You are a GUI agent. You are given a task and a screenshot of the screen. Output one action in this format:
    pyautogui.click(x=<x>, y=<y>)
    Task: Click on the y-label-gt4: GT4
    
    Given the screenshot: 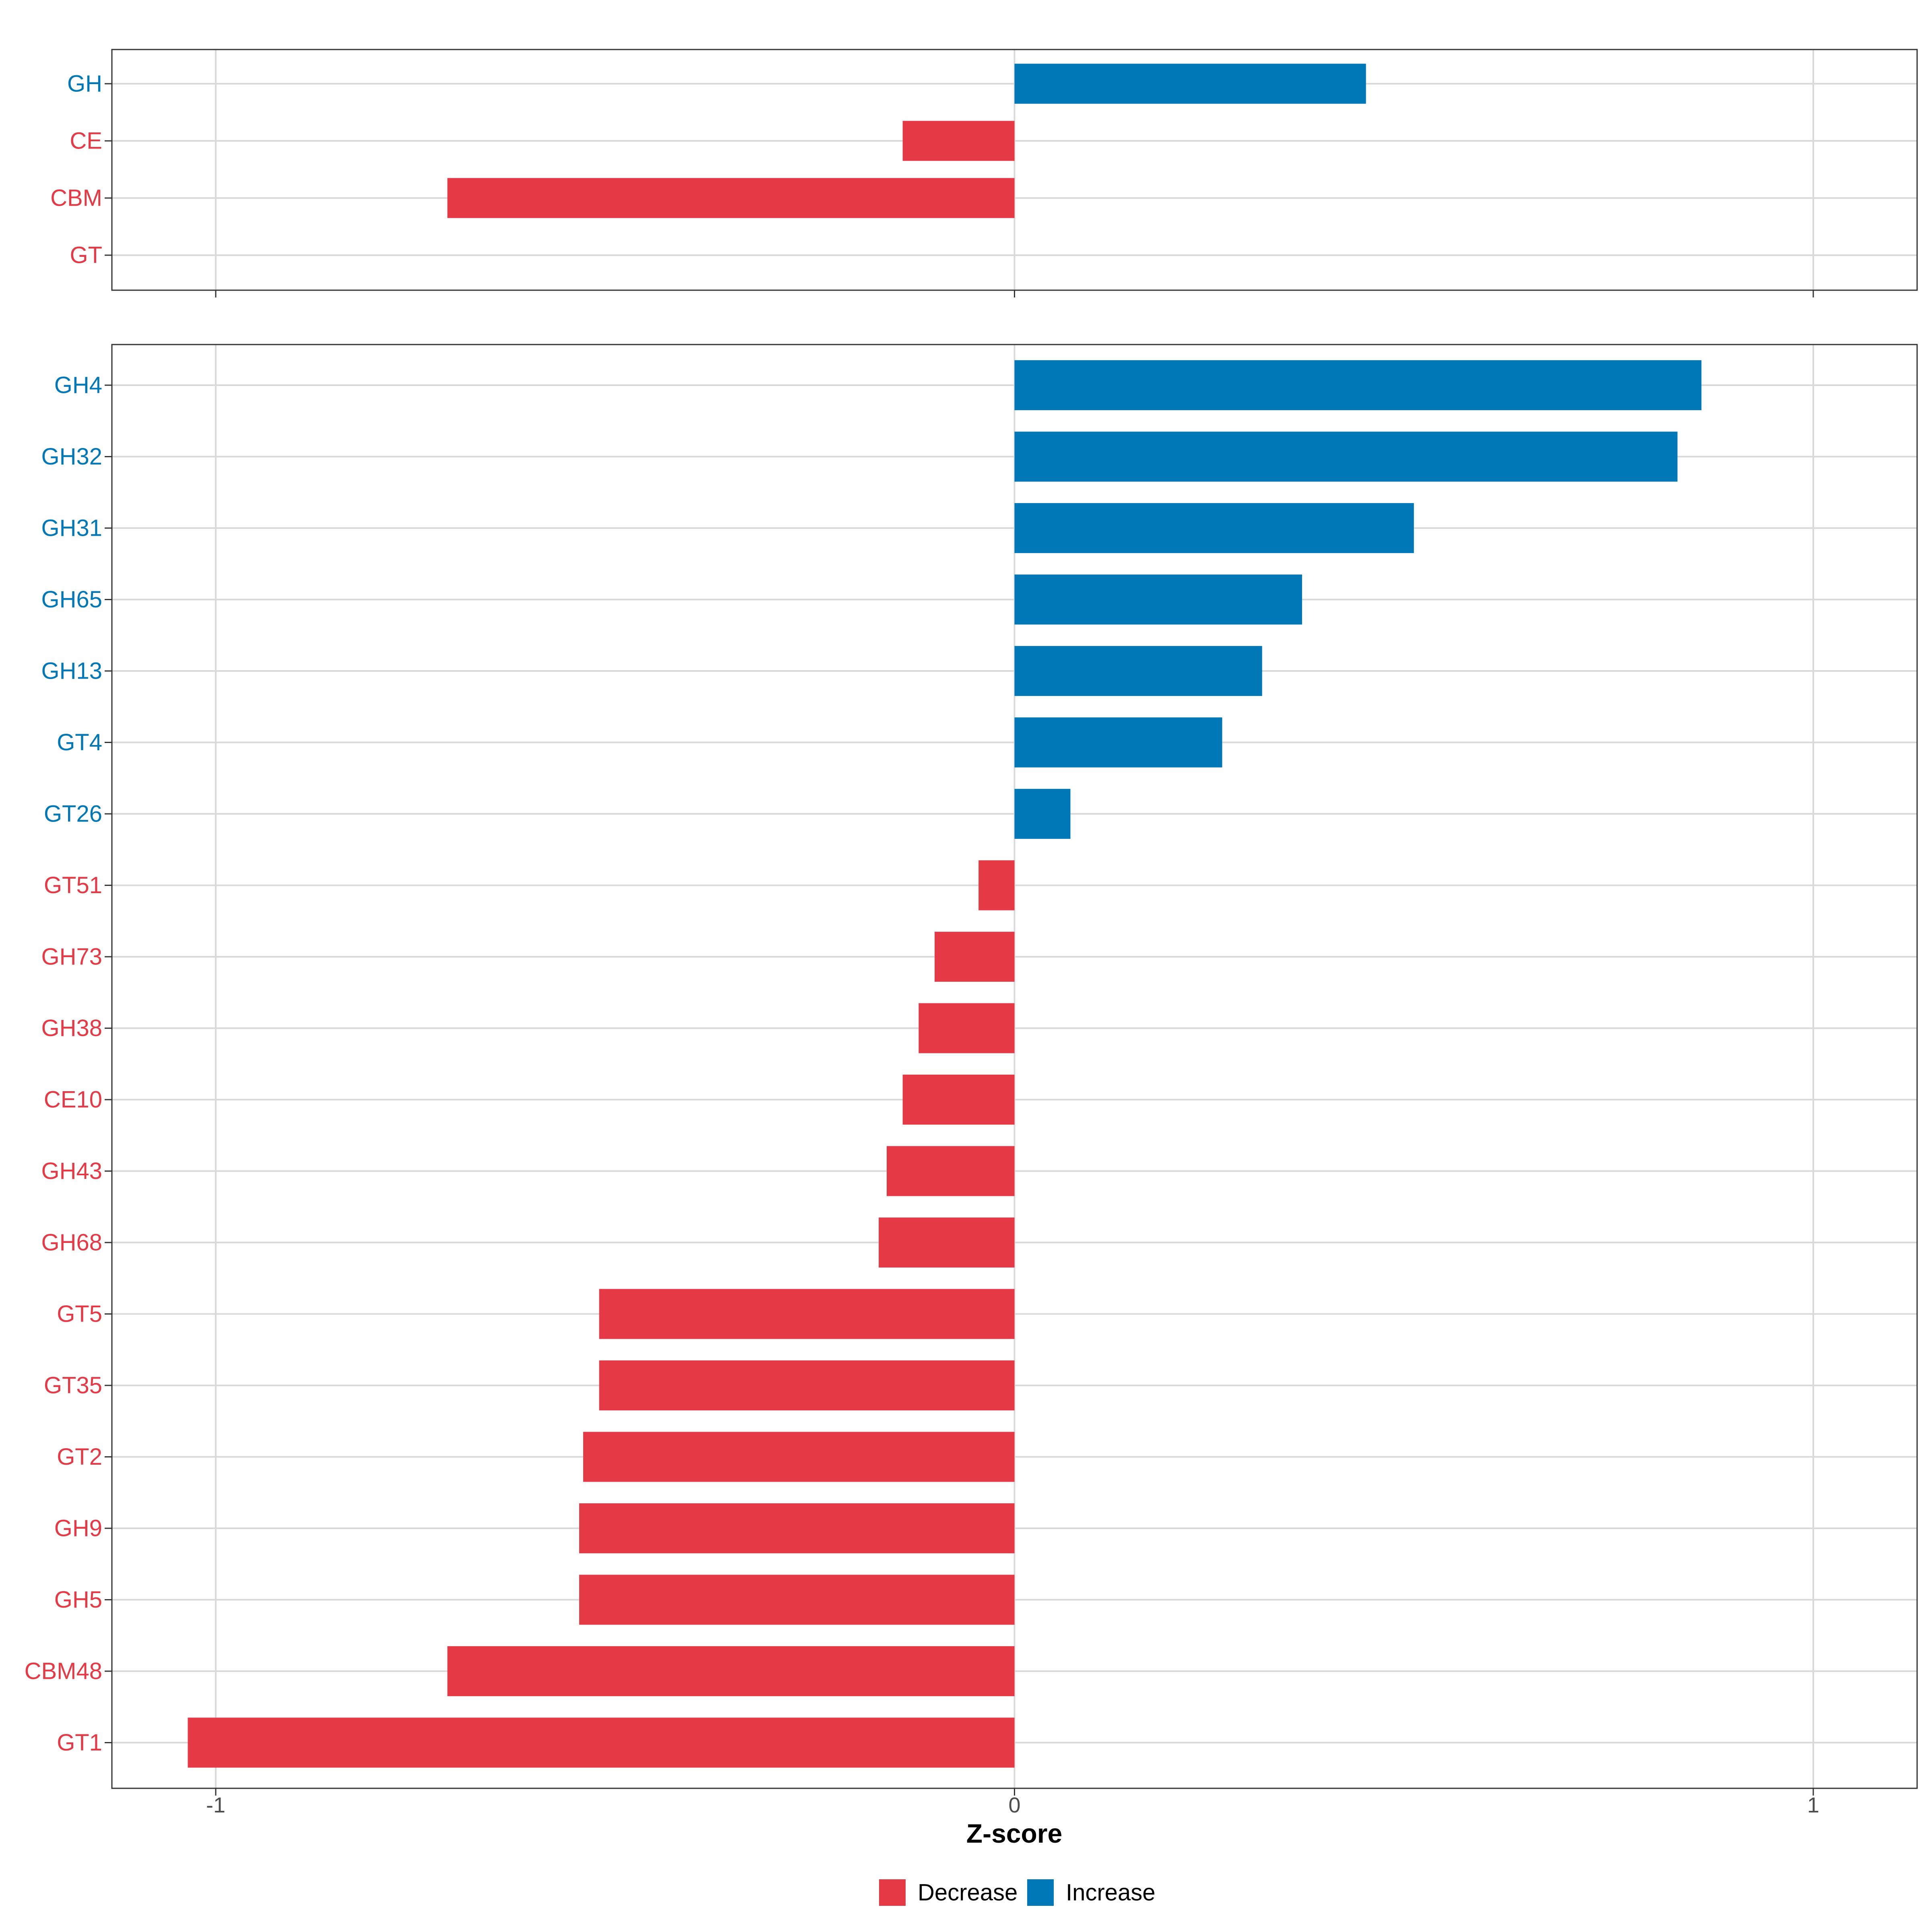 What is the action you would take?
    pyautogui.click(x=79, y=742)
    